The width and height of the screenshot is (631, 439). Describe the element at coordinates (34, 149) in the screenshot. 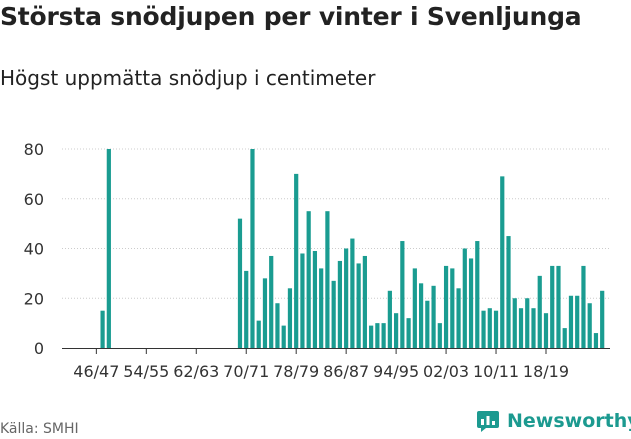

I see `y-tick-label: 80` at that location.